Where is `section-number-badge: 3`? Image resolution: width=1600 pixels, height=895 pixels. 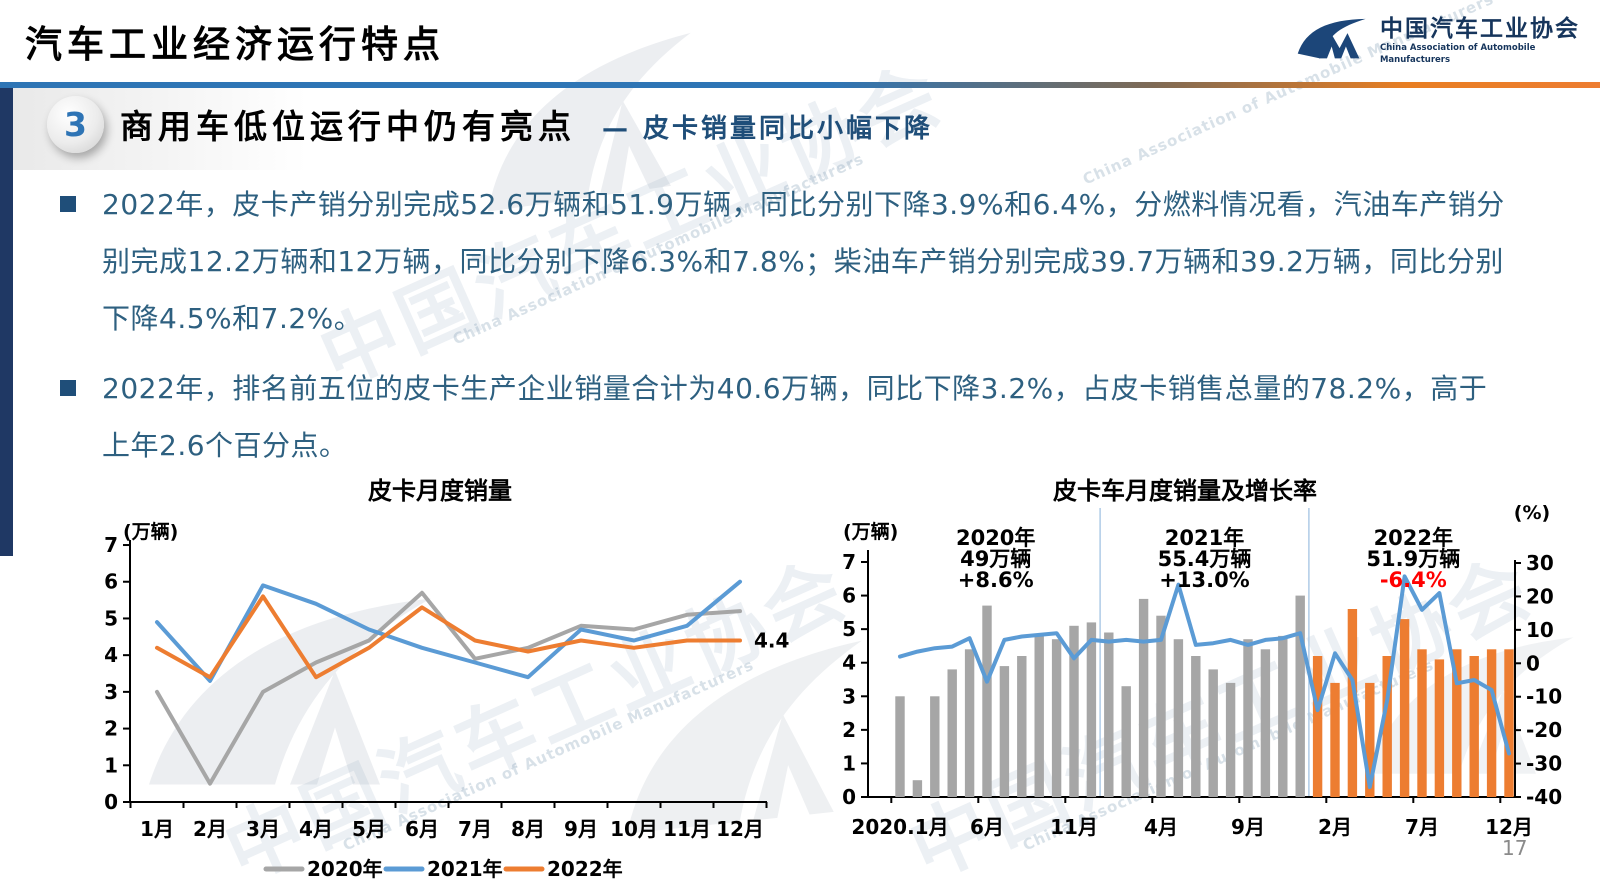 section-number-badge: 3 is located at coordinates (75, 124).